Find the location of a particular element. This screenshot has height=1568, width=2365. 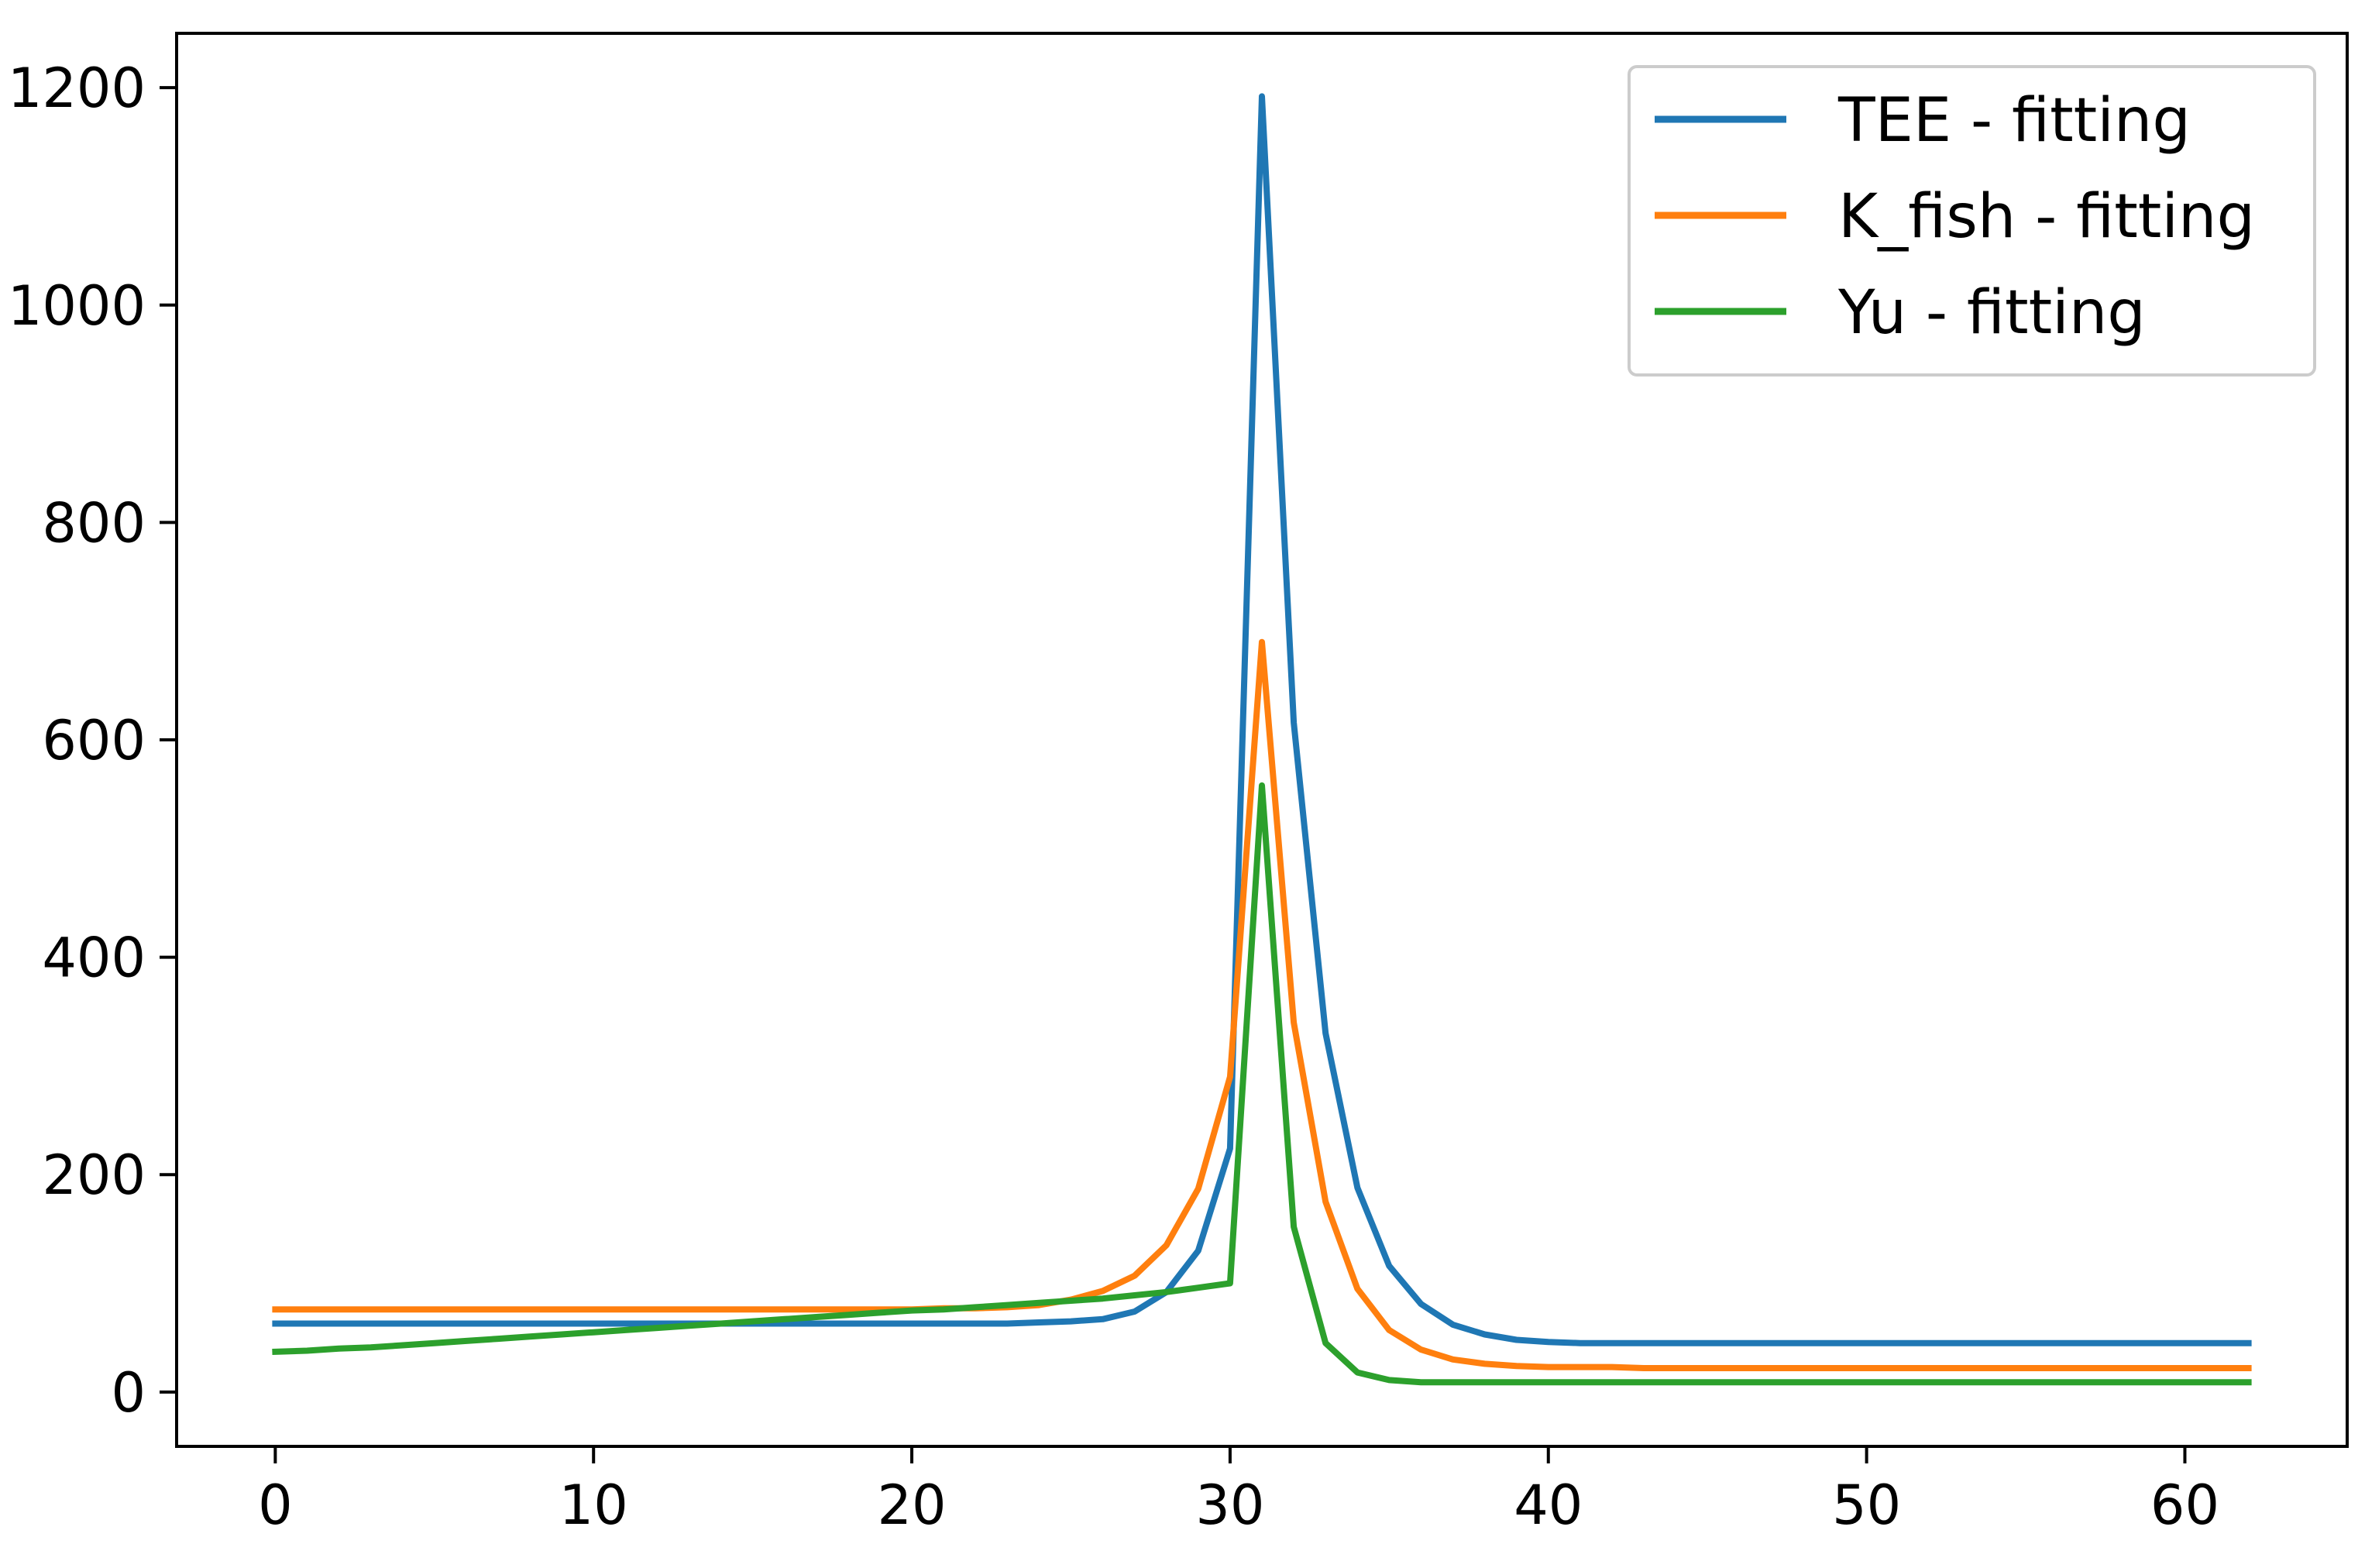

x-tick-label: 0 is located at coordinates (275, 1505).